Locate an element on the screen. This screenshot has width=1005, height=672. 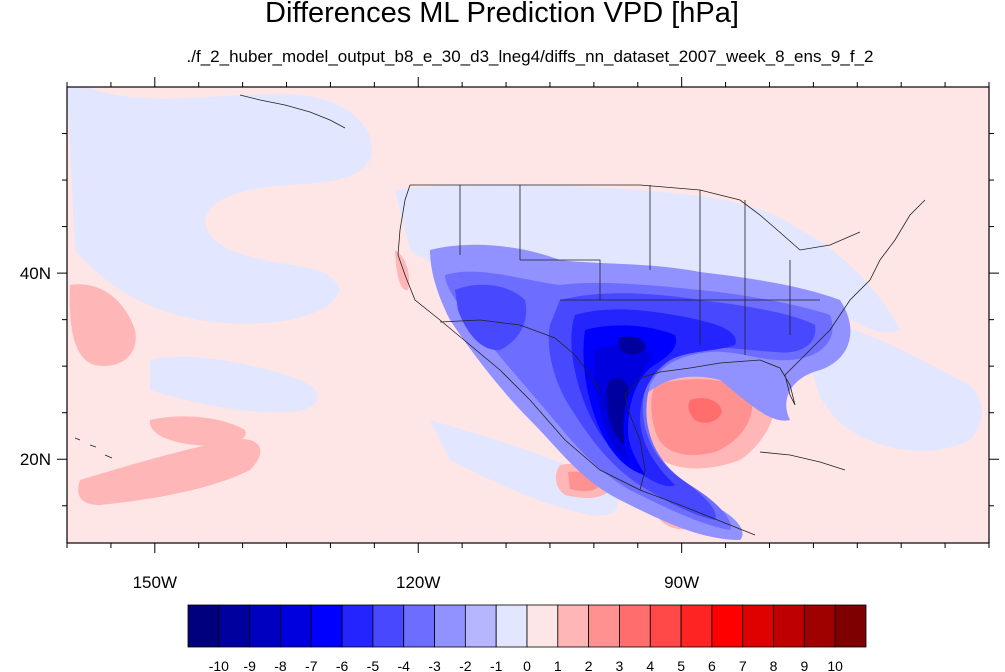
colorbar-label: 10 is located at coordinates (835, 665).